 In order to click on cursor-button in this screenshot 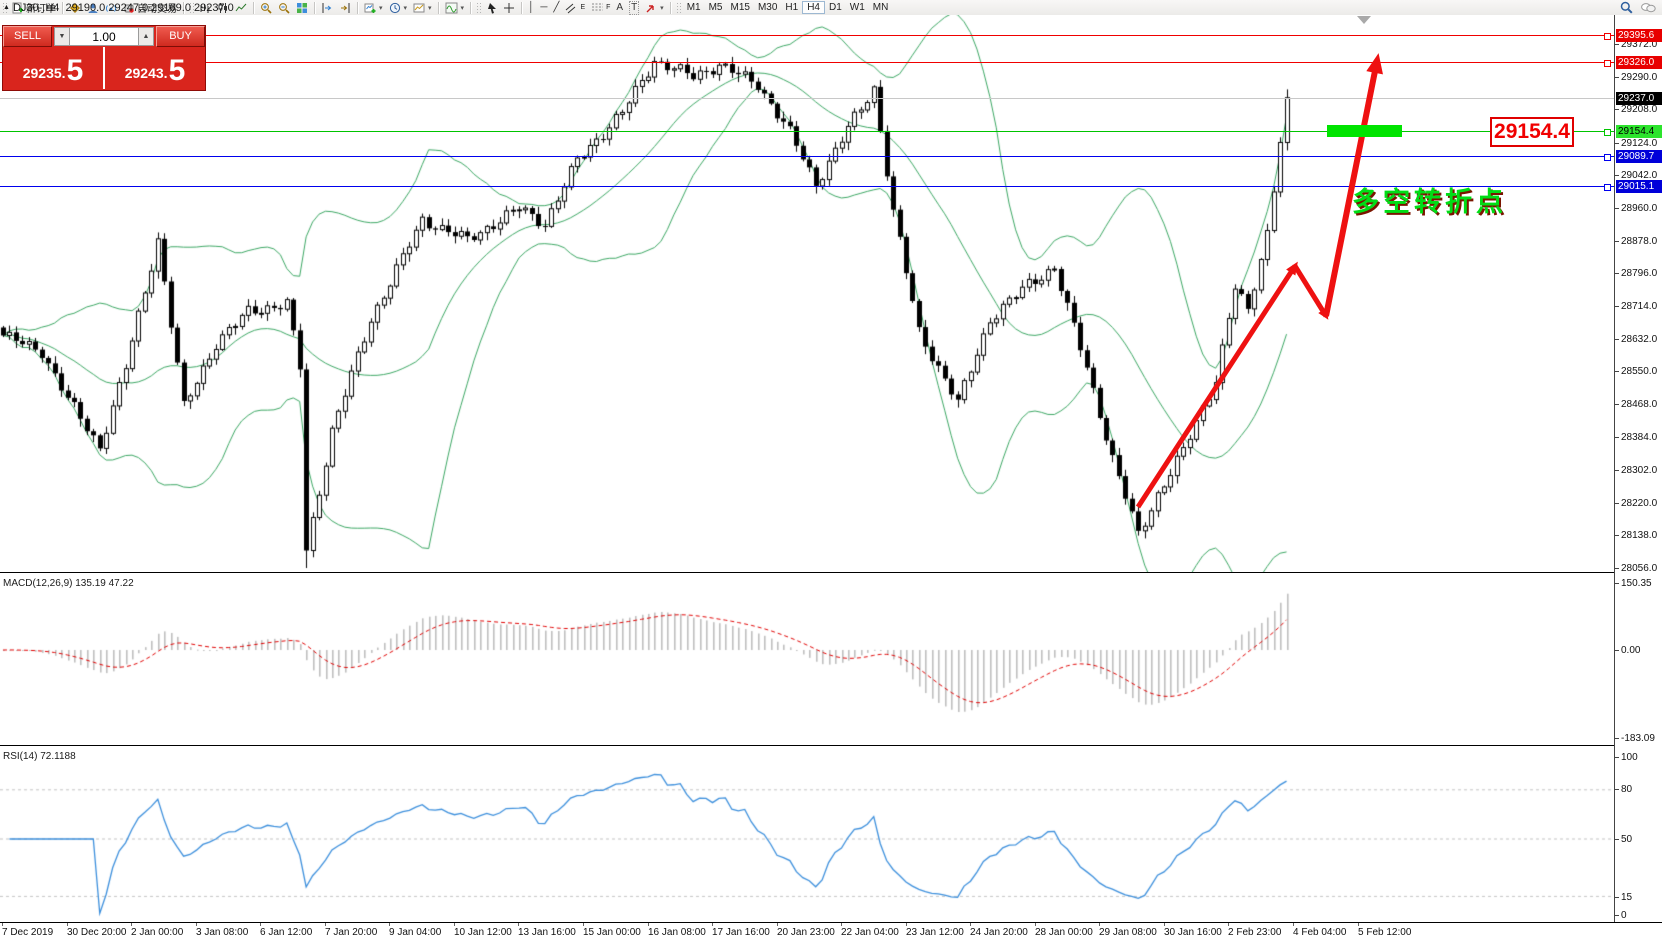, I will do `click(491, 8)`.